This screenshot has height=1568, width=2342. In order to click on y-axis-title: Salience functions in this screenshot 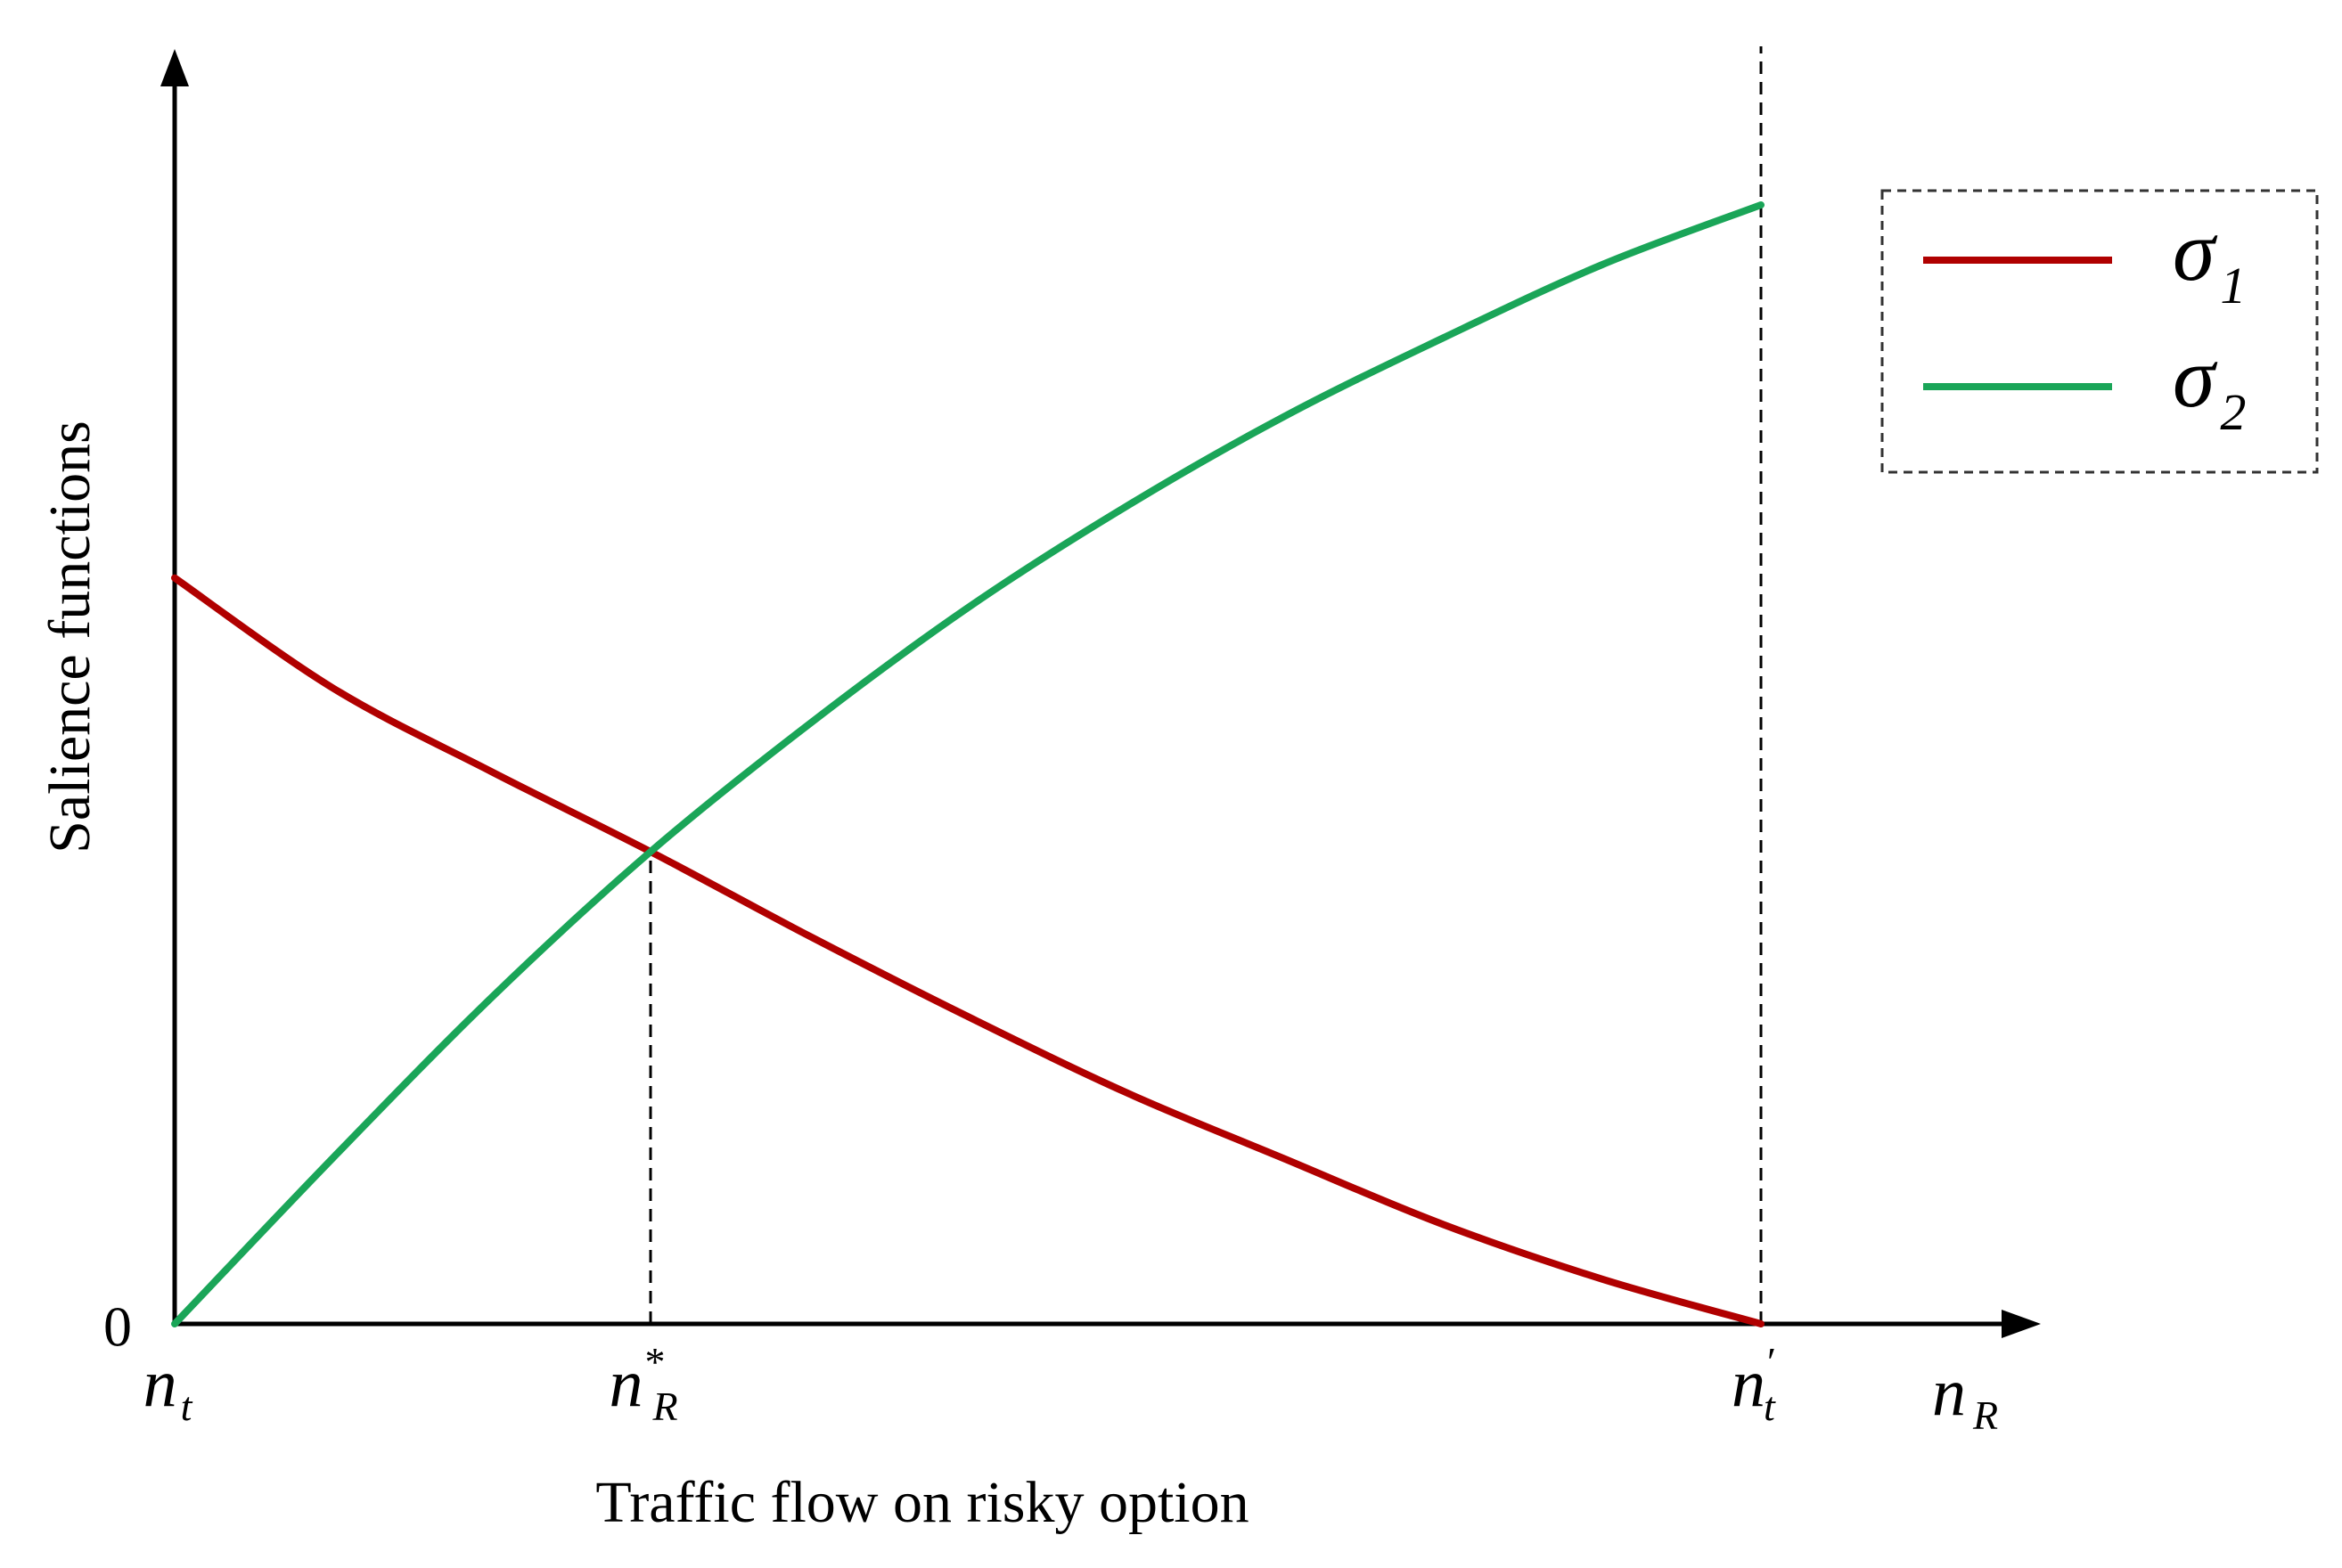, I will do `click(69, 637)`.